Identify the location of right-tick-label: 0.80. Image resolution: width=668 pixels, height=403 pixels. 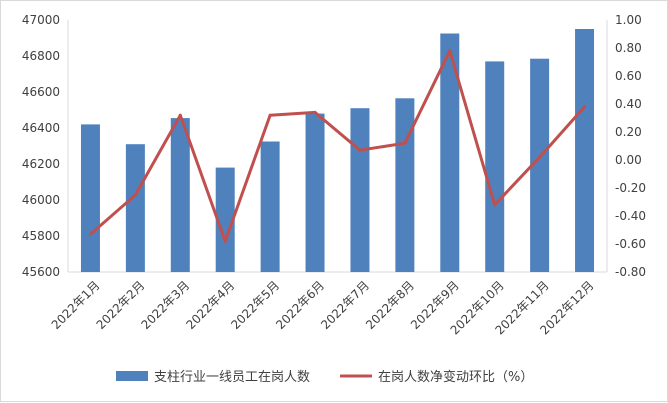
(628, 48).